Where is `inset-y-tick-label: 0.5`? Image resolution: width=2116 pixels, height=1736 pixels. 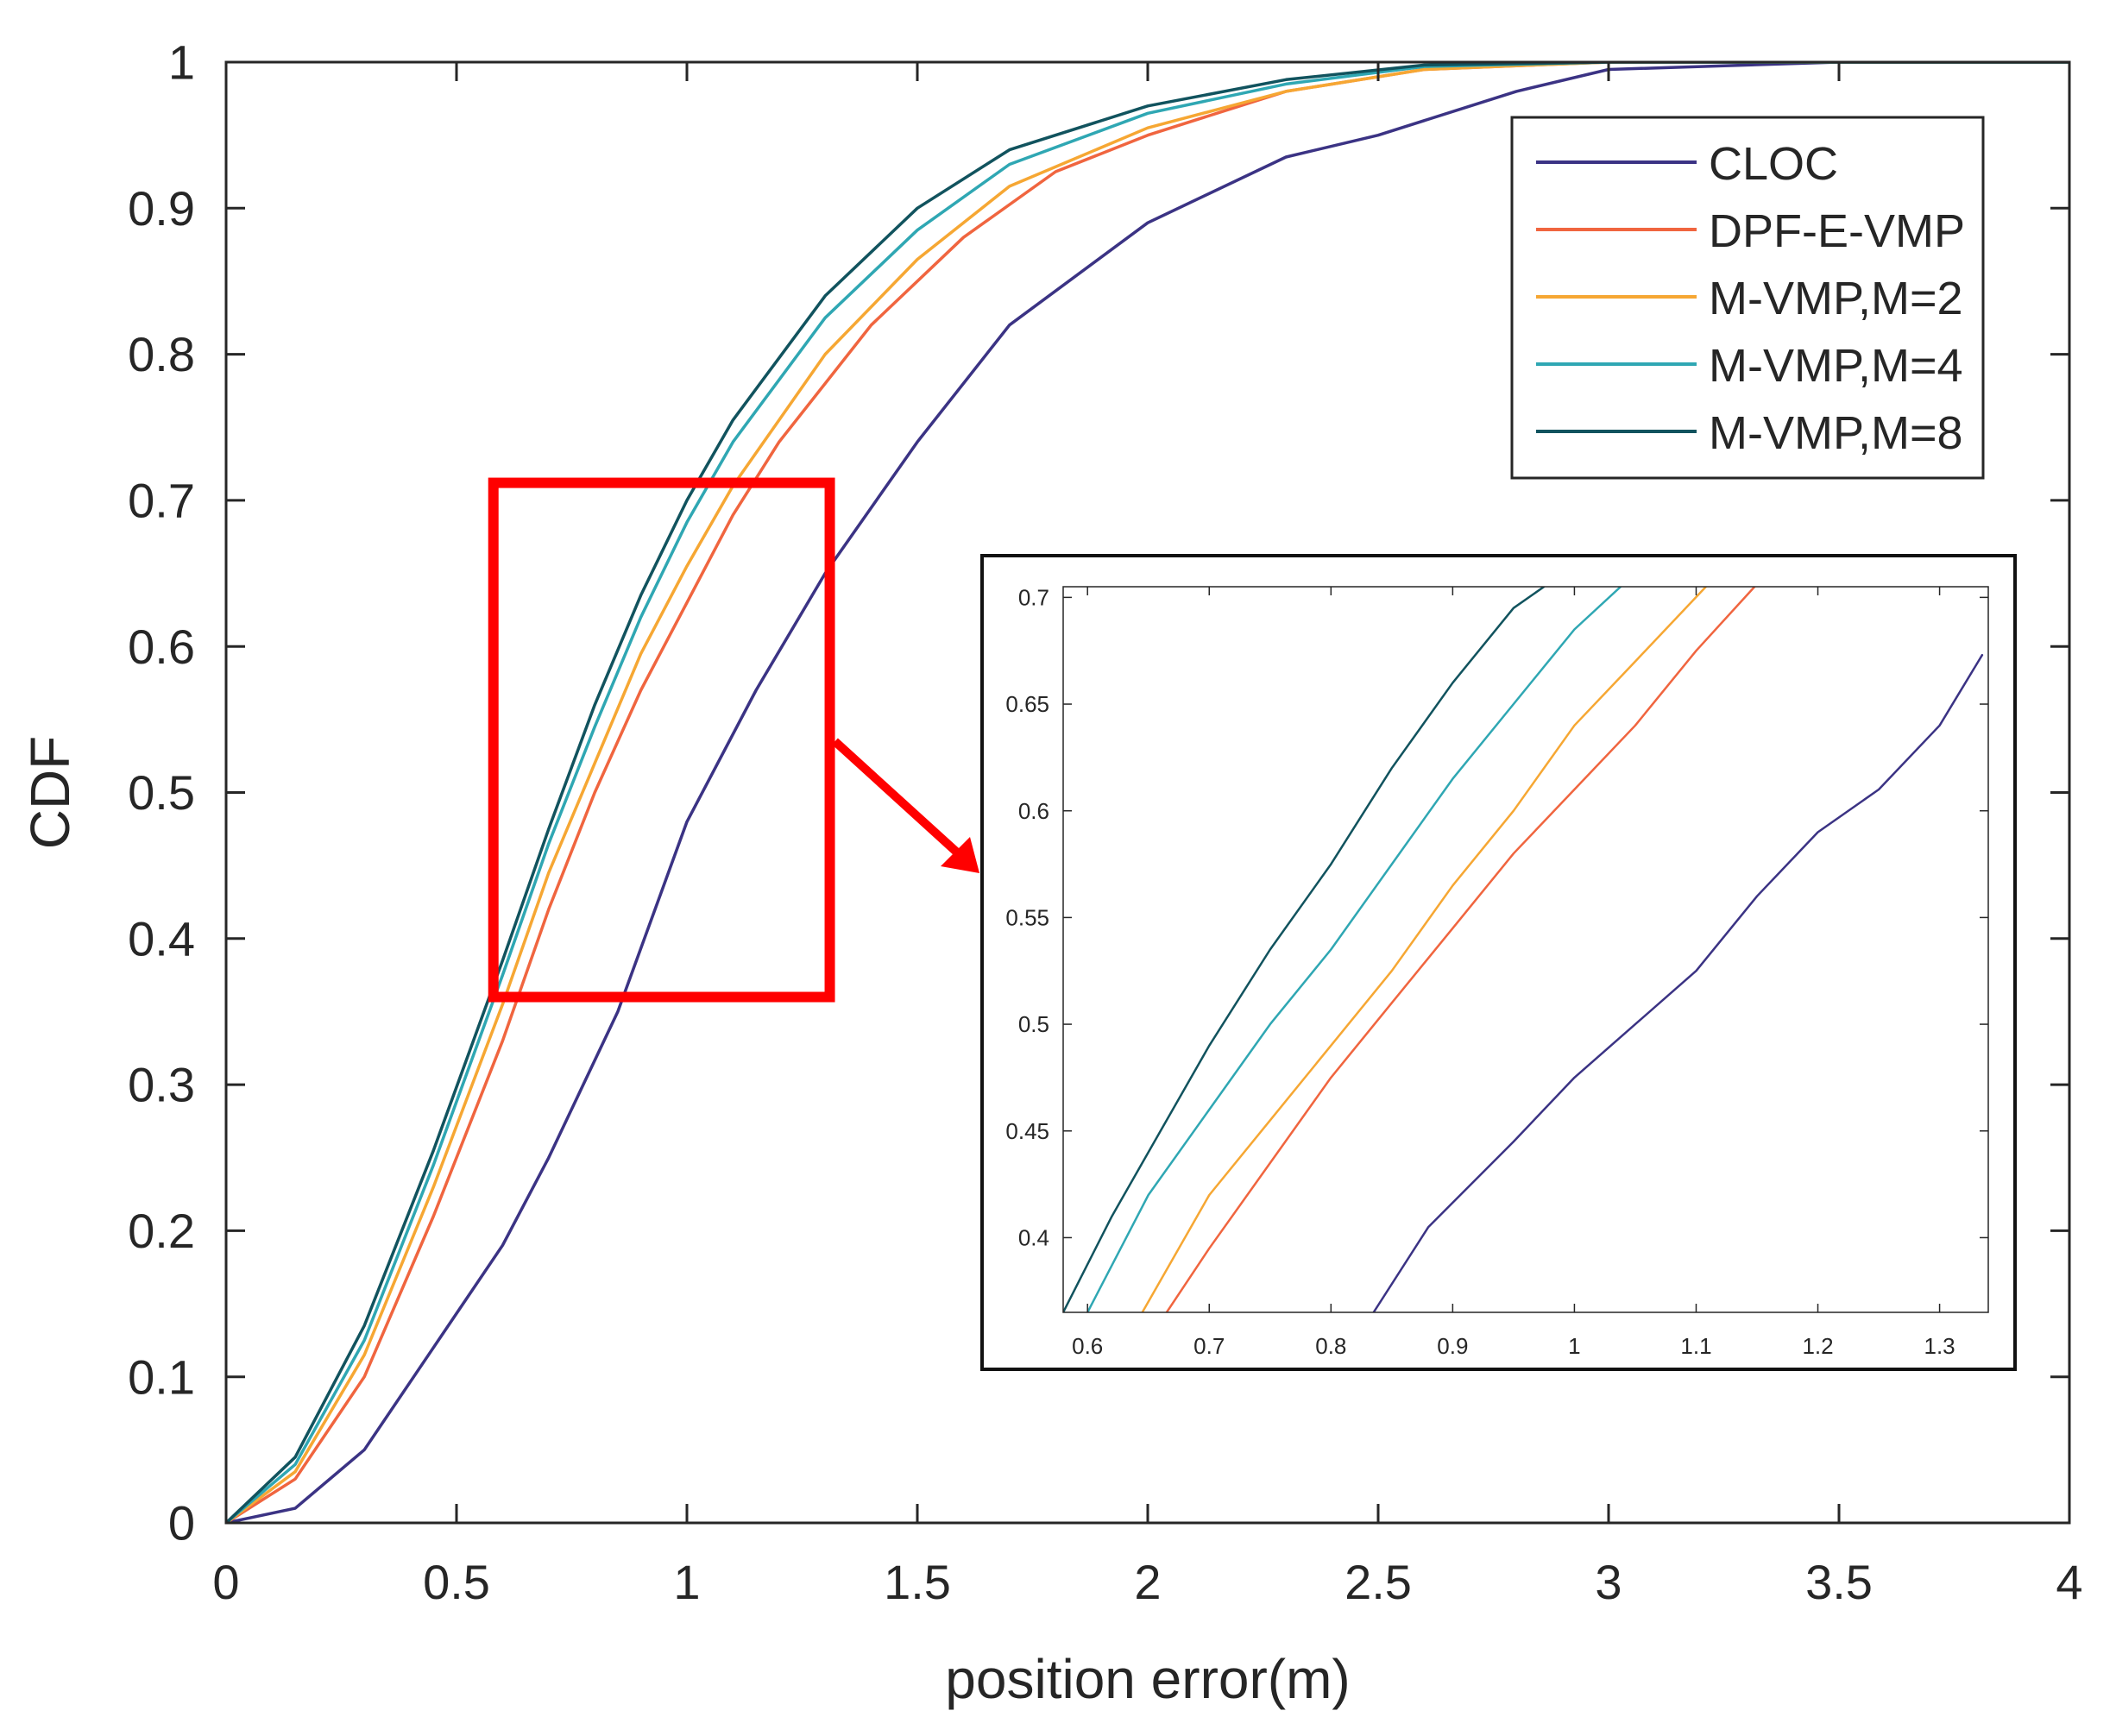
inset-y-tick-label: 0.5 is located at coordinates (1033, 1024).